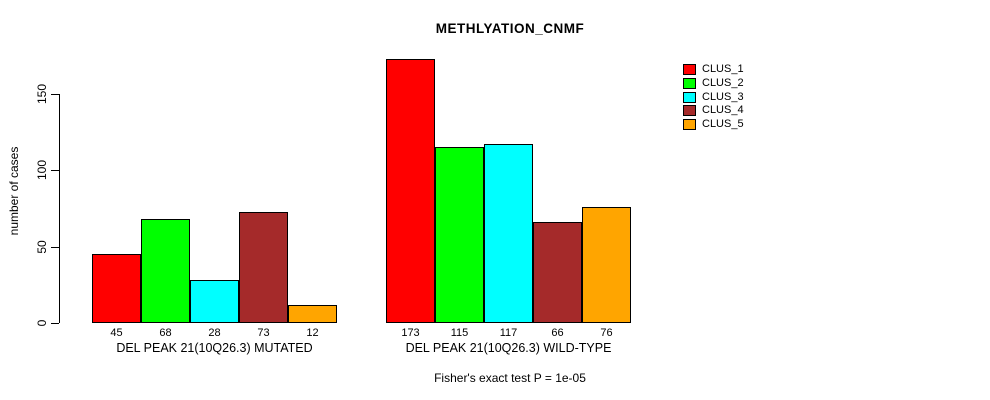 This screenshot has width=990, height=400. Describe the element at coordinates (508, 333) in the screenshot. I see `bar-value-label: 117` at that location.